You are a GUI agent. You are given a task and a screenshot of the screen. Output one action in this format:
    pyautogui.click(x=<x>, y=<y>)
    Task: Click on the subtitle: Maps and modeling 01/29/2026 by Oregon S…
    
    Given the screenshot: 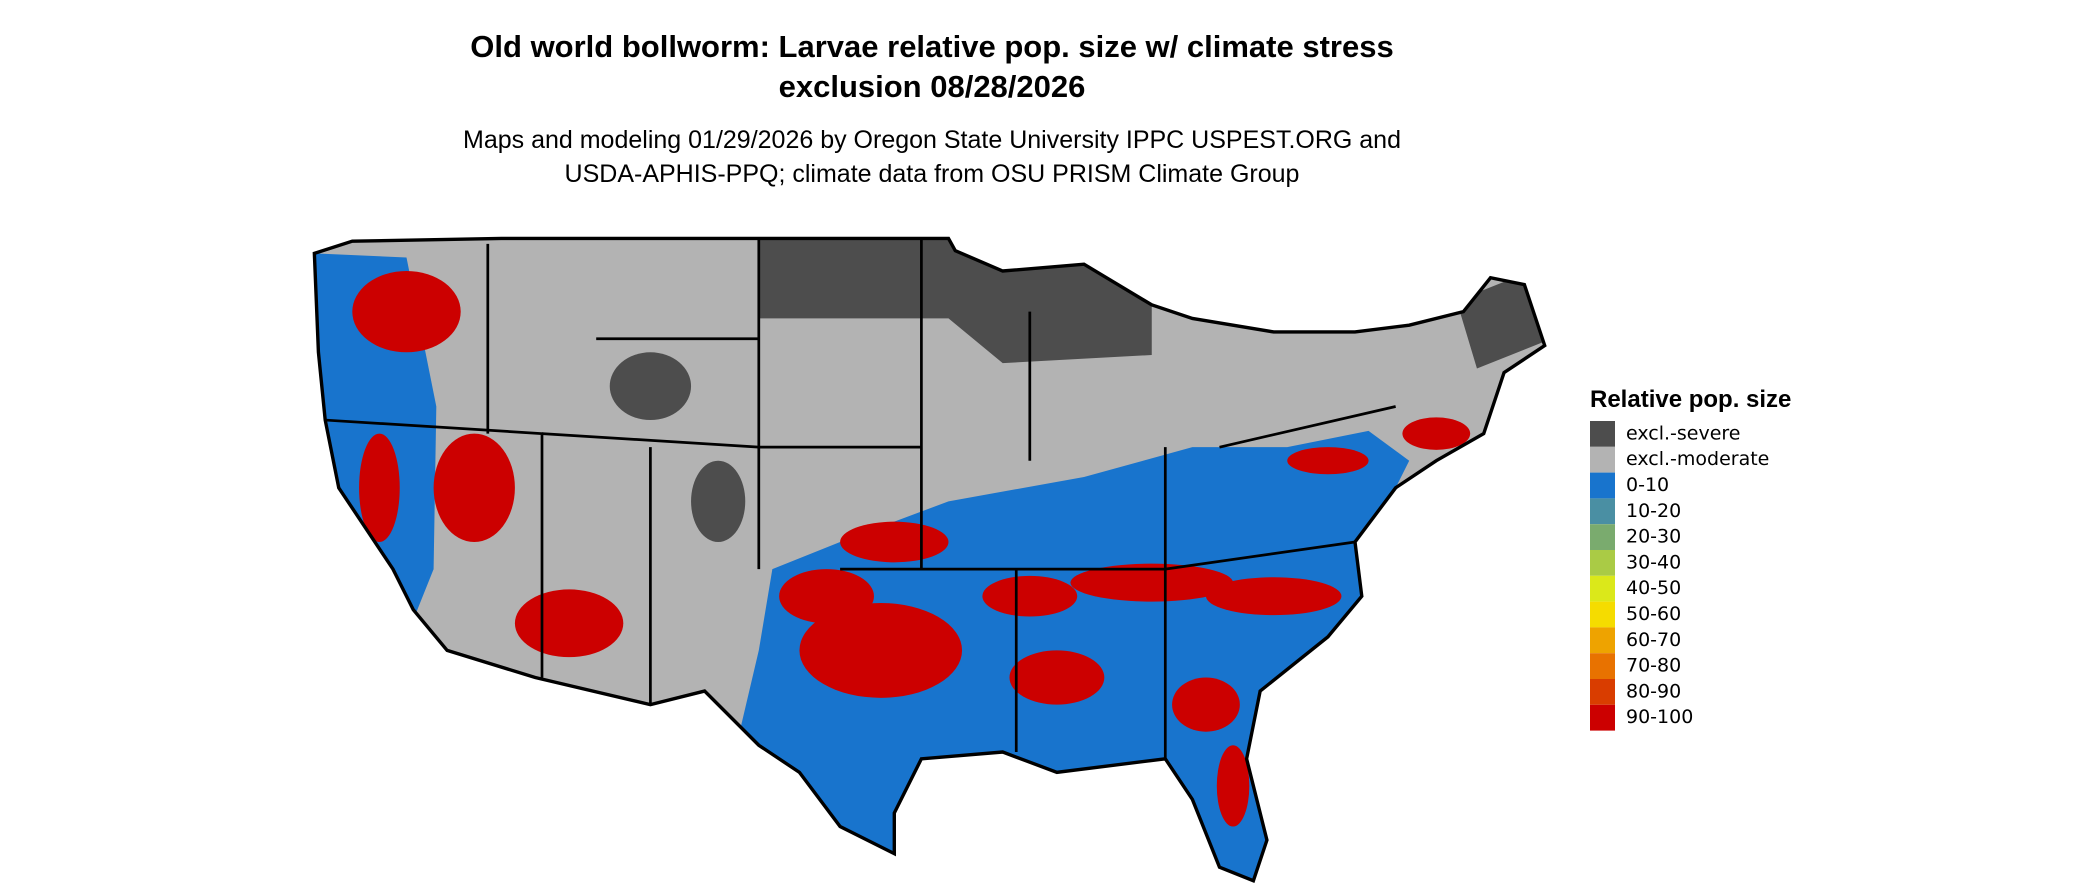 What is the action you would take?
    pyautogui.click(x=932, y=140)
    